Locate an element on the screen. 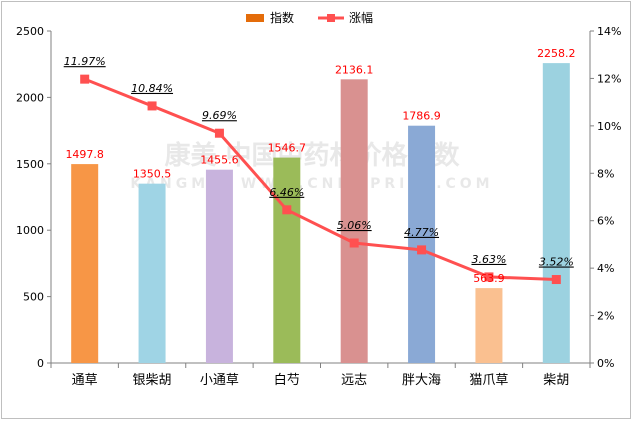  legend: 指数 涨幅 is located at coordinates (309, 17).